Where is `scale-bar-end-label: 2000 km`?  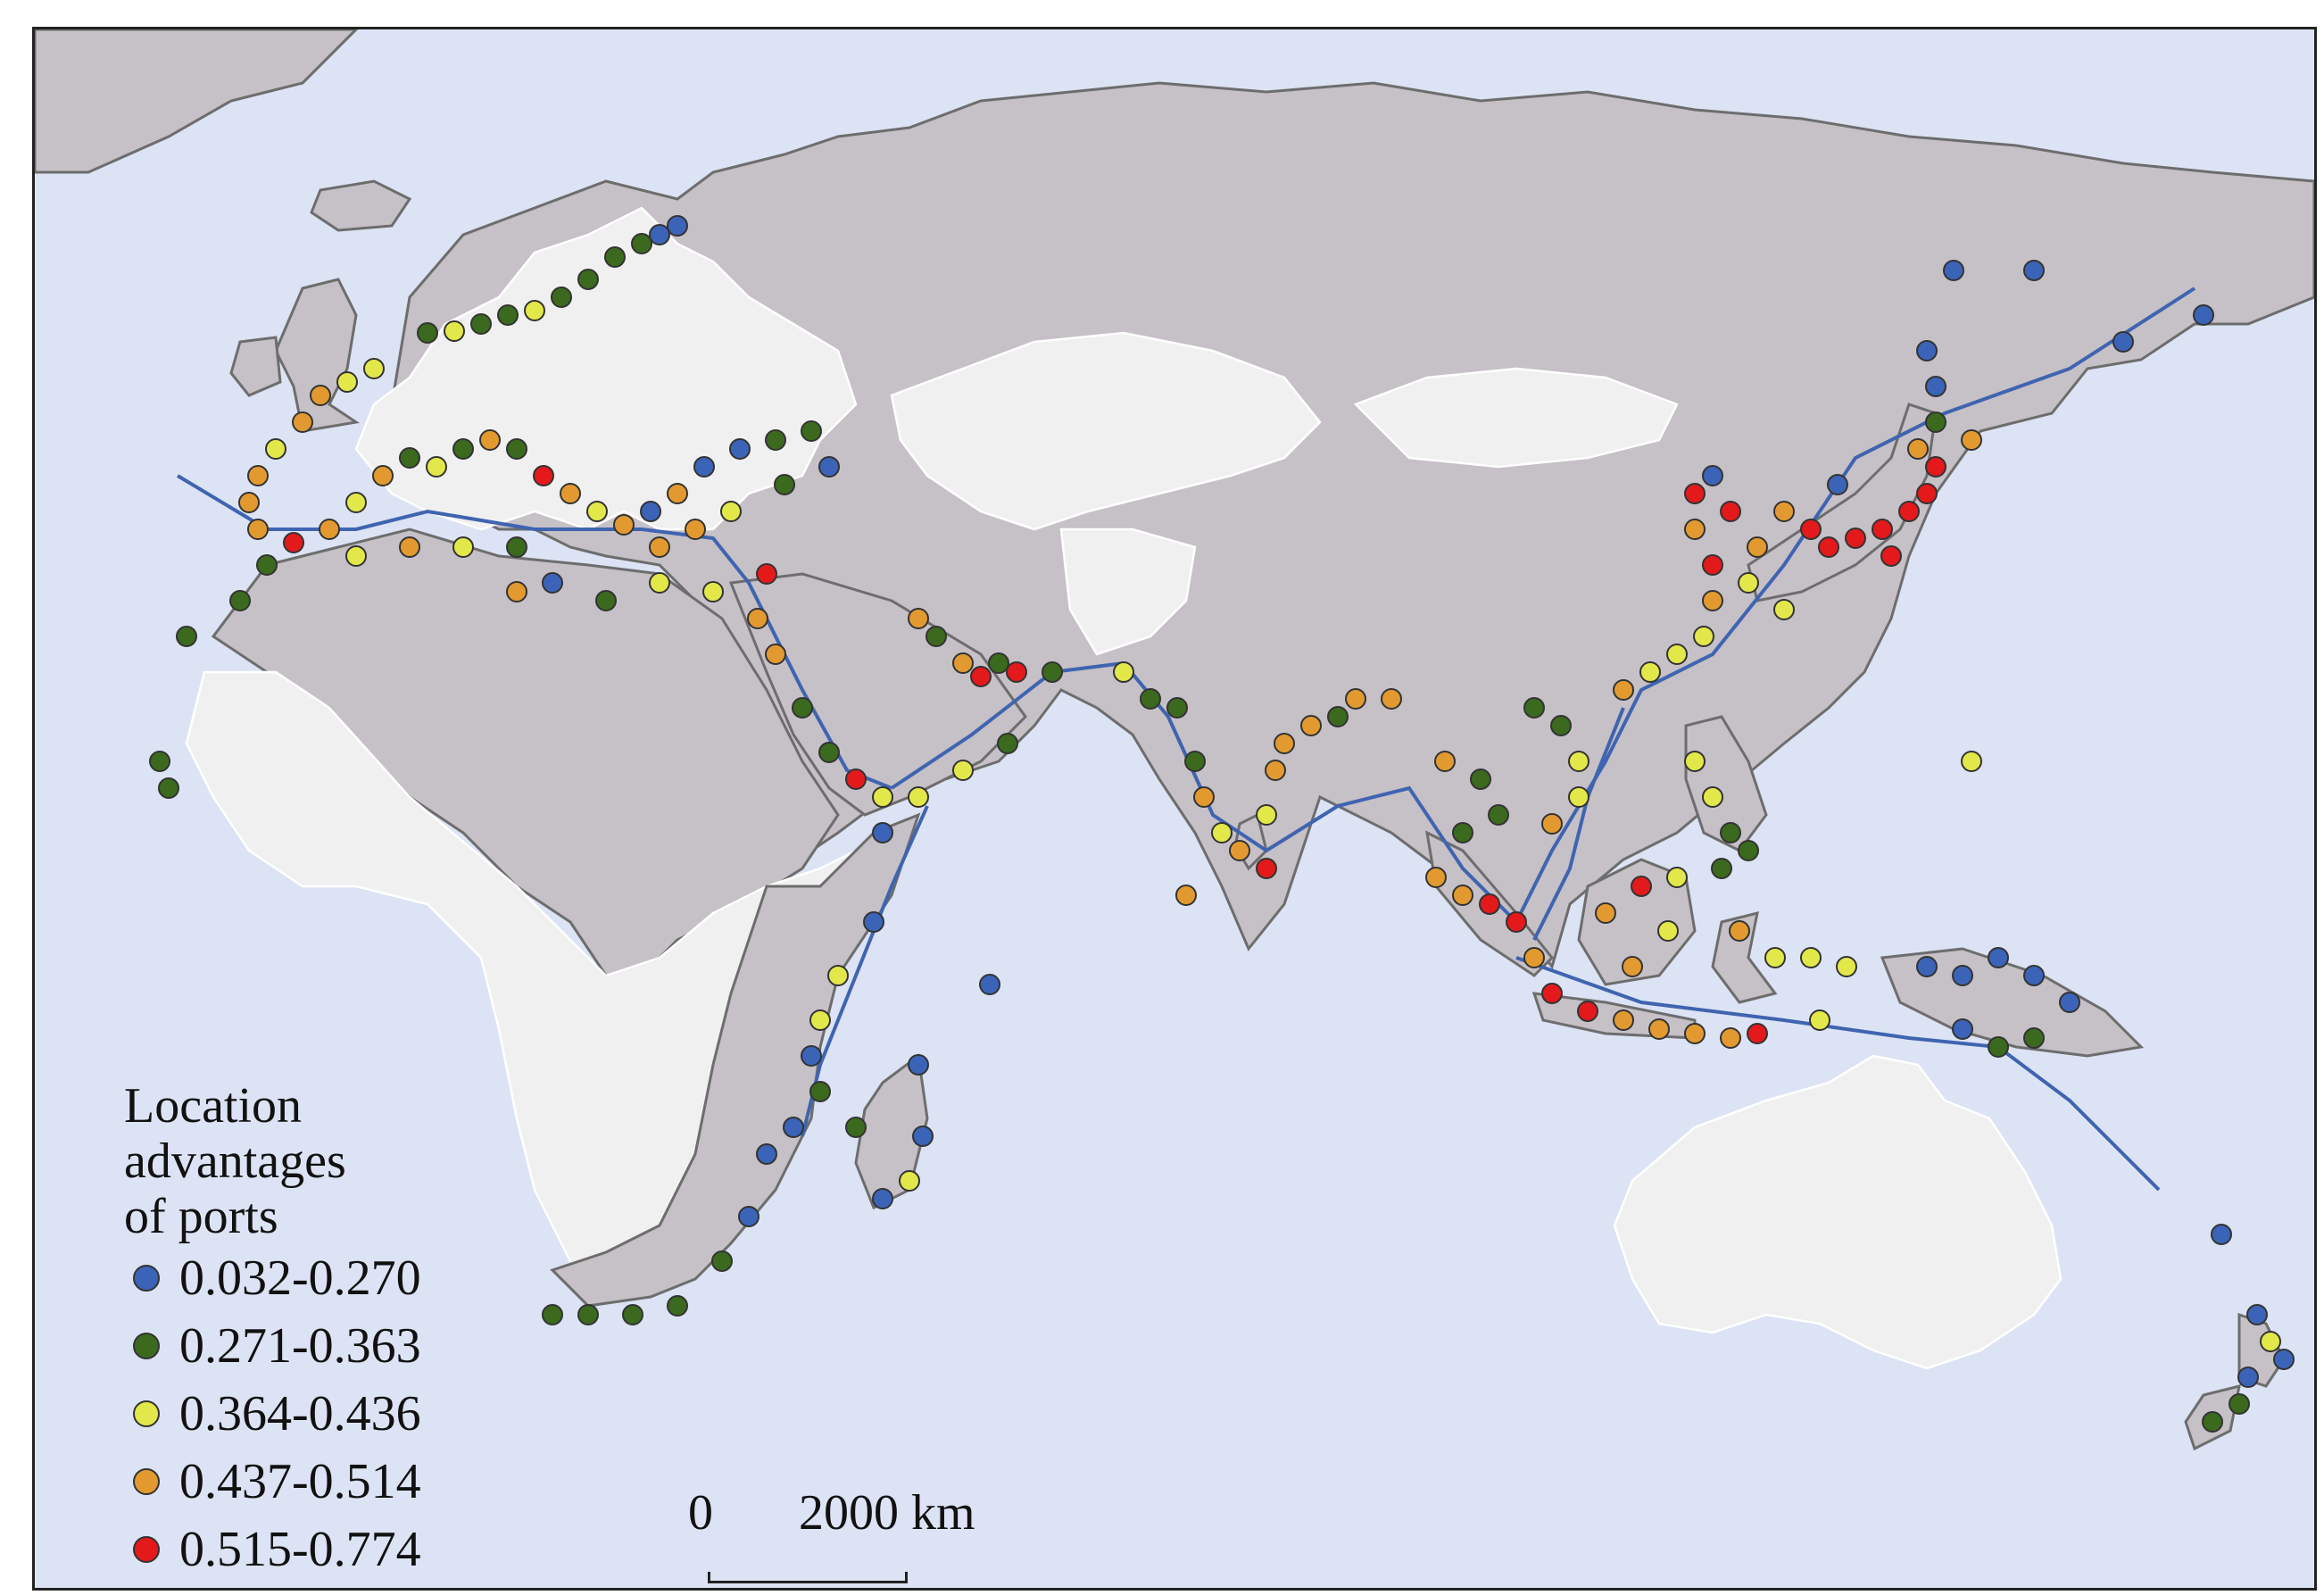
scale-bar-end-label: 2000 km is located at coordinates (887, 1513).